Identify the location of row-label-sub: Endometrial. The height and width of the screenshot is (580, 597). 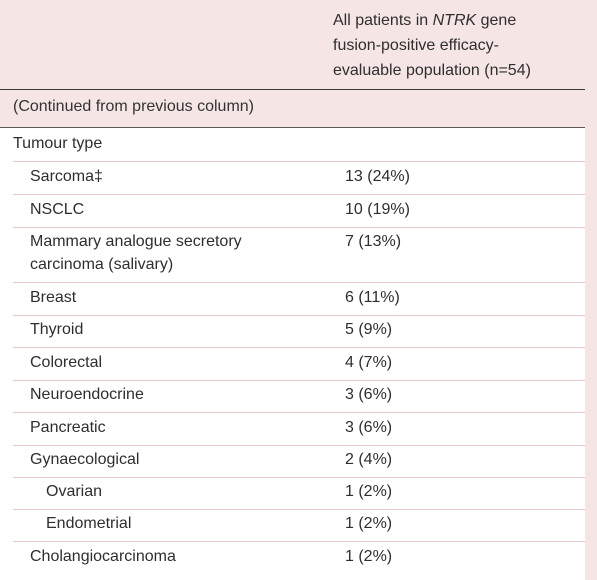
(89, 523).